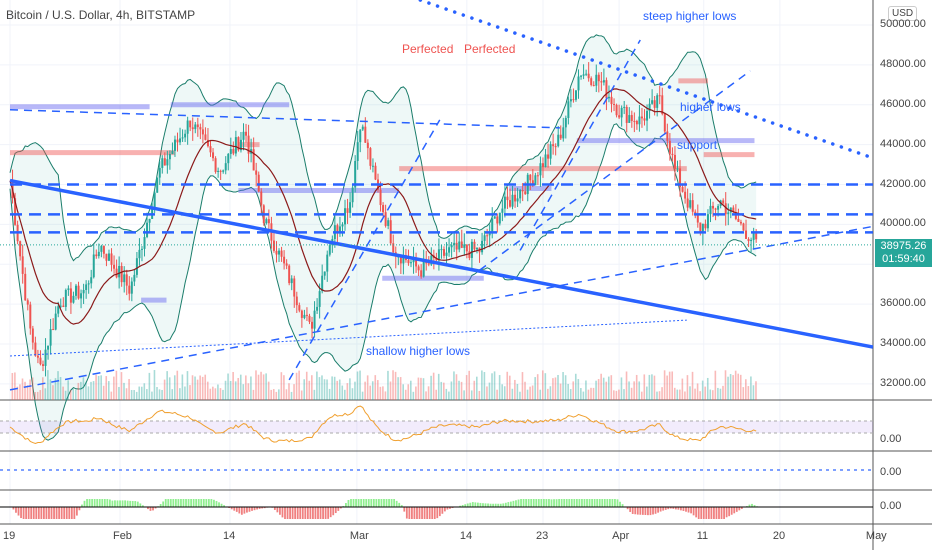  I want to click on currency-button: USD, so click(903, 13).